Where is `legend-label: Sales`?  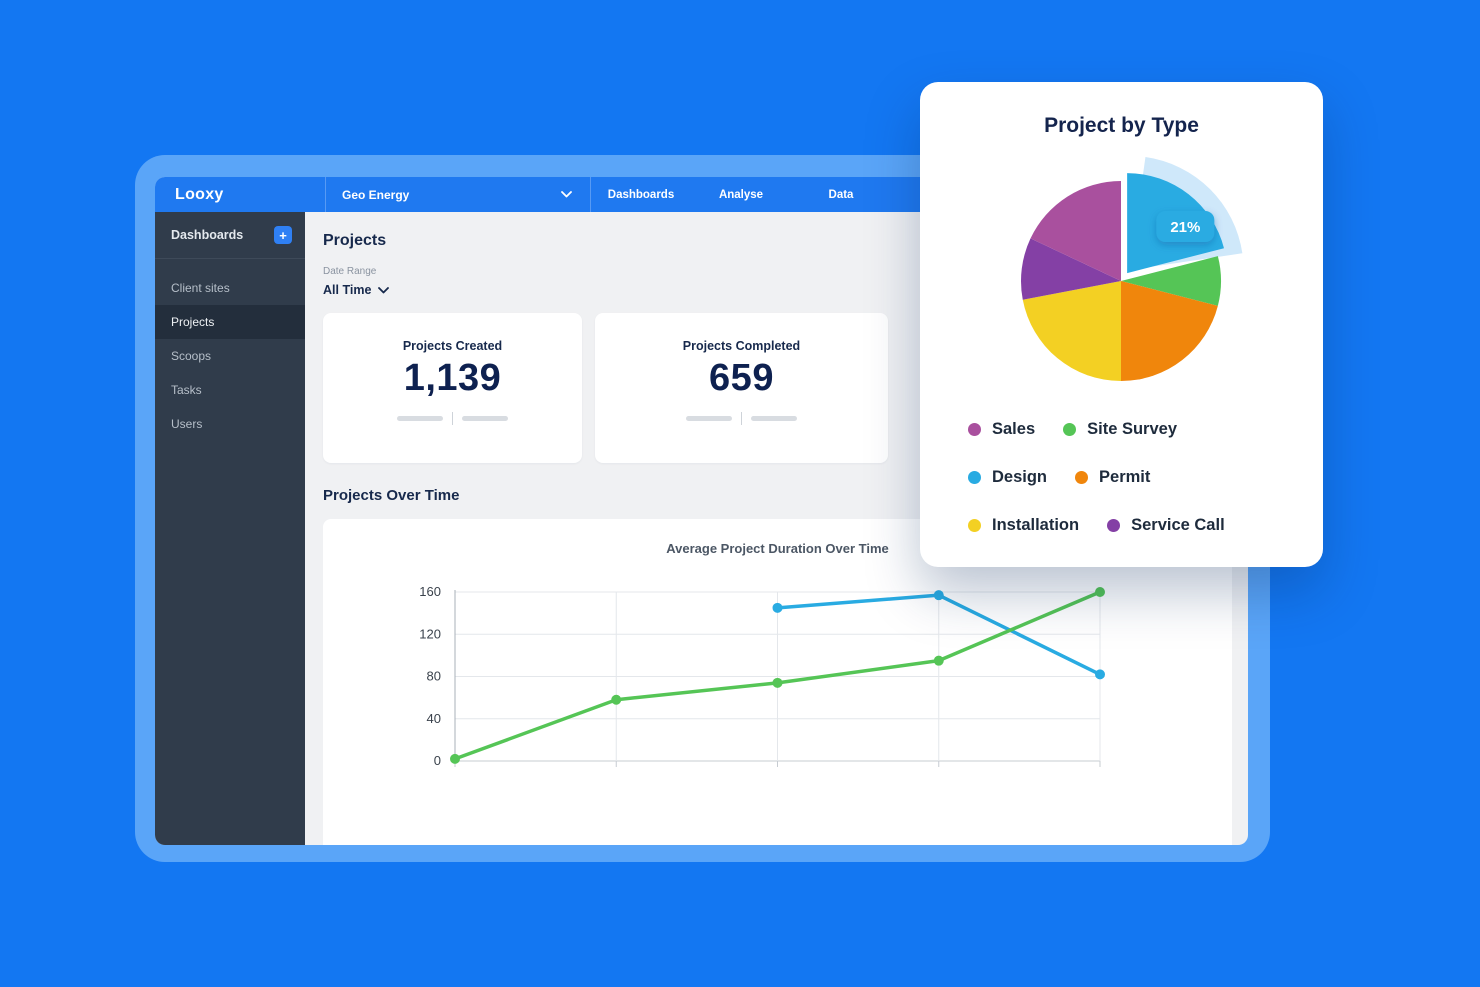 legend-label: Sales is located at coordinates (1014, 429).